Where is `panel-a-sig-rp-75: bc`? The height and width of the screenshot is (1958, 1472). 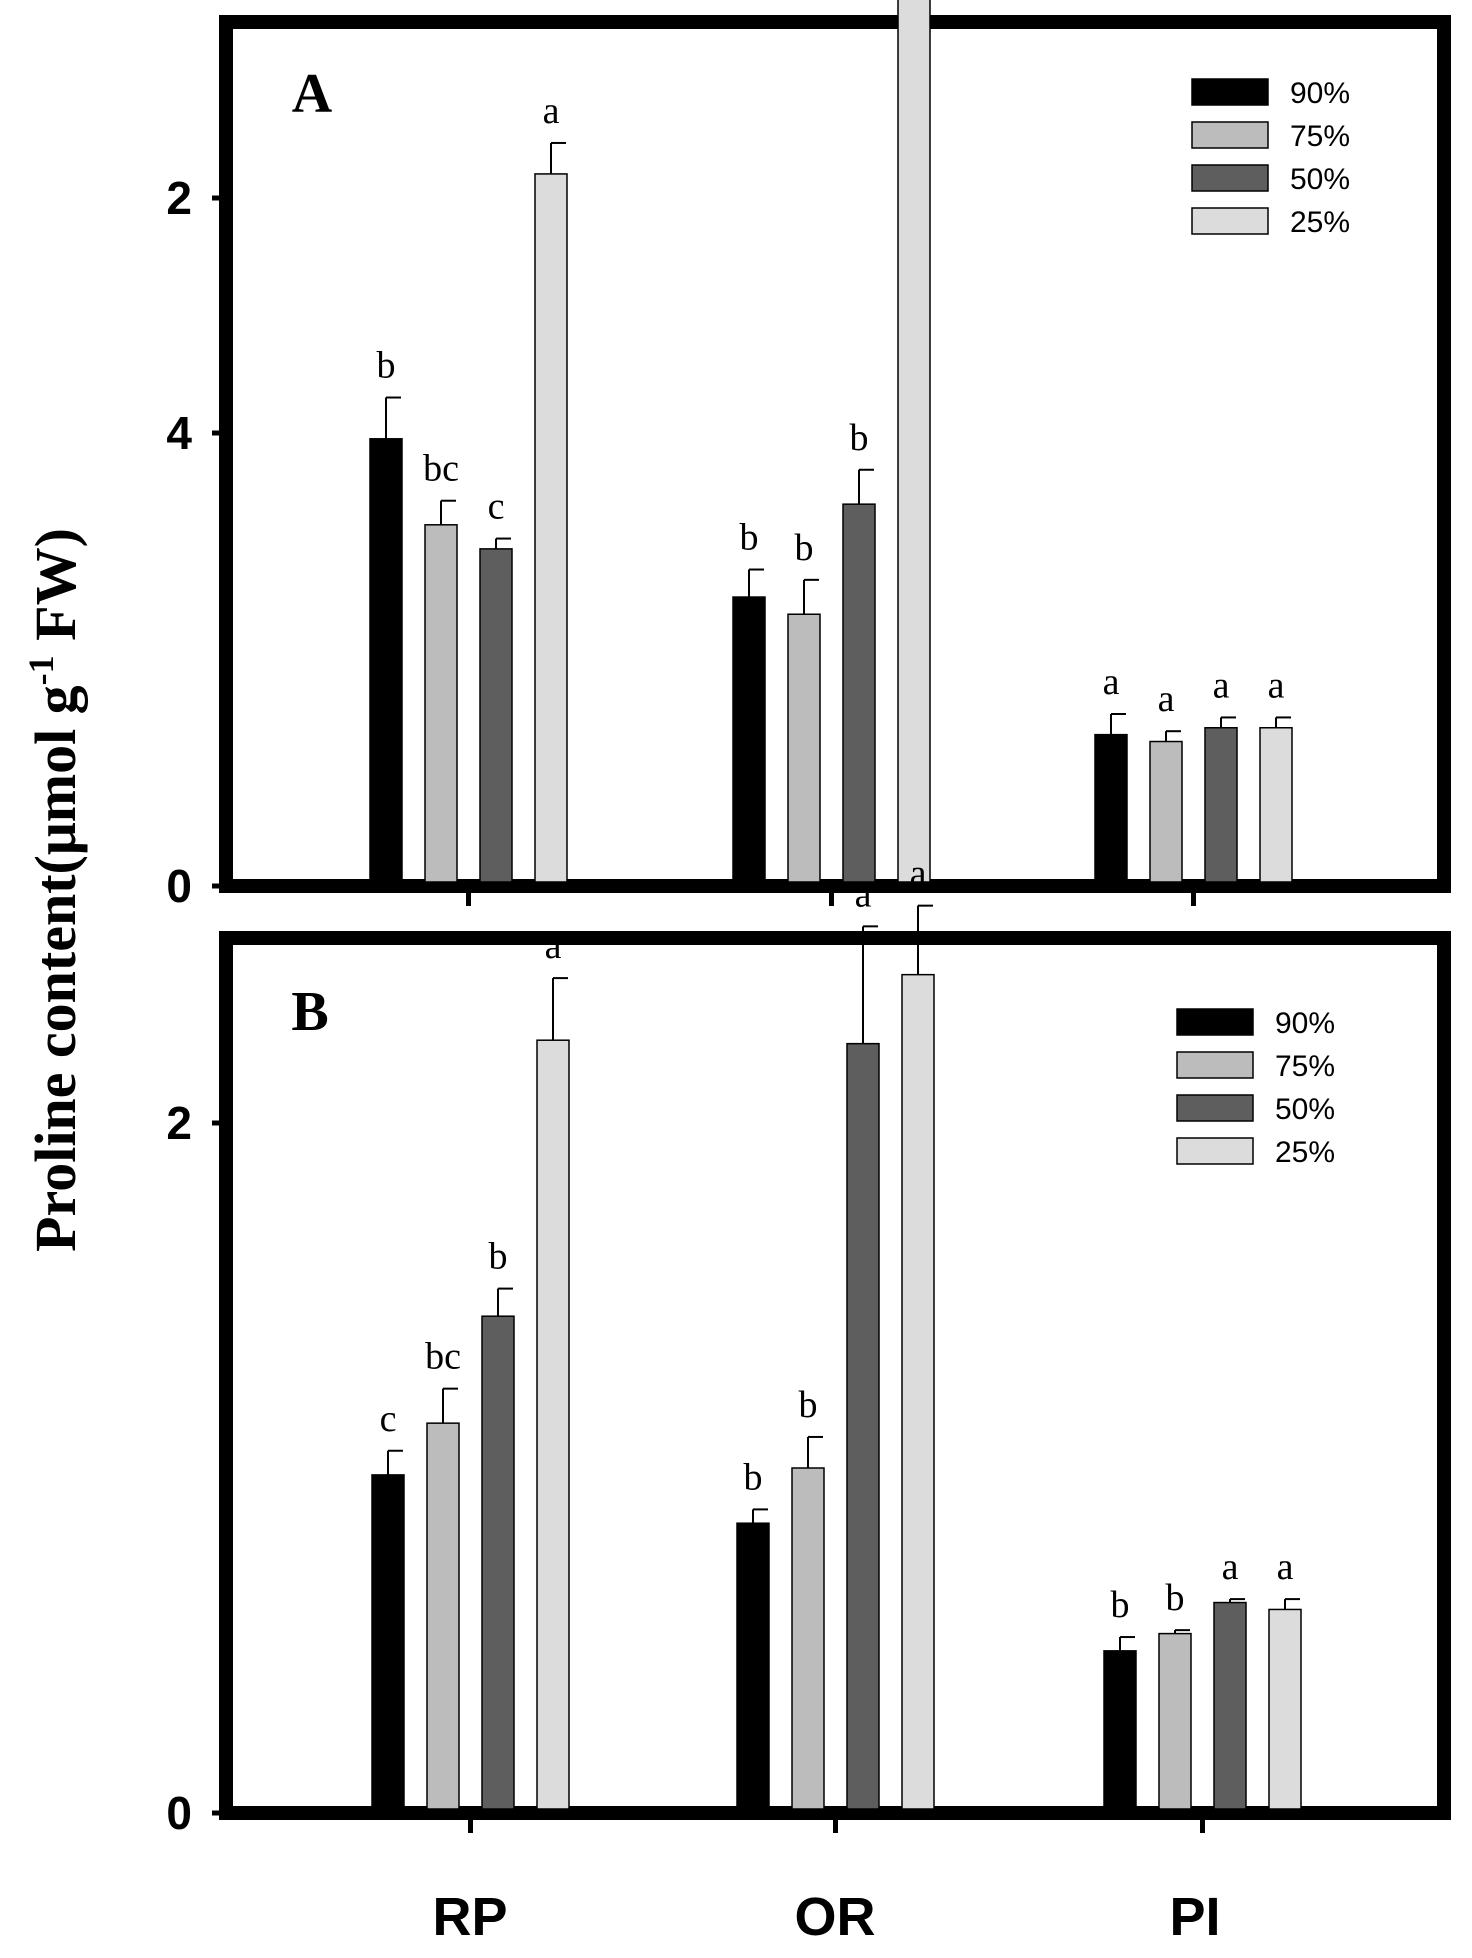
panel-a-sig-rp-75: bc is located at coordinates (441, 469).